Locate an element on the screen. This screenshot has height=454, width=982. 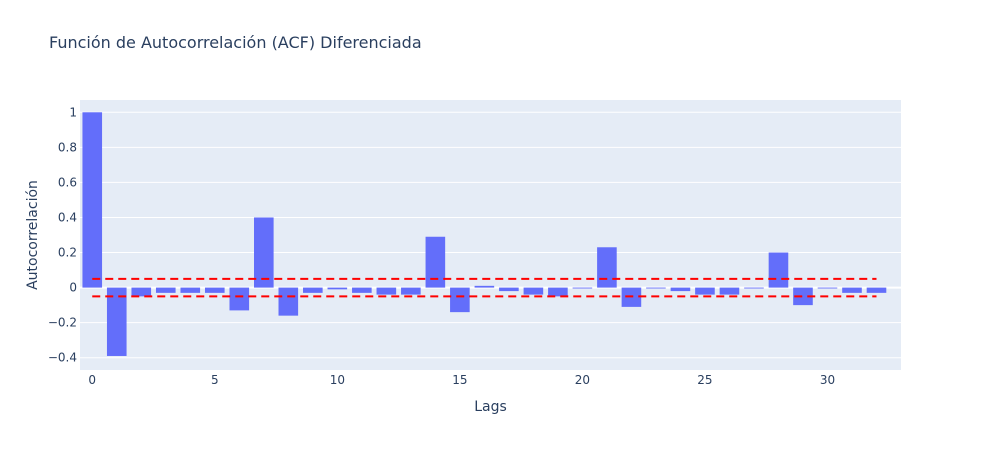
y-axis-ticks: −0.4 −0.2 0 0.2 0.4 0.6 0.8 1 is located at coordinates (62, 234).